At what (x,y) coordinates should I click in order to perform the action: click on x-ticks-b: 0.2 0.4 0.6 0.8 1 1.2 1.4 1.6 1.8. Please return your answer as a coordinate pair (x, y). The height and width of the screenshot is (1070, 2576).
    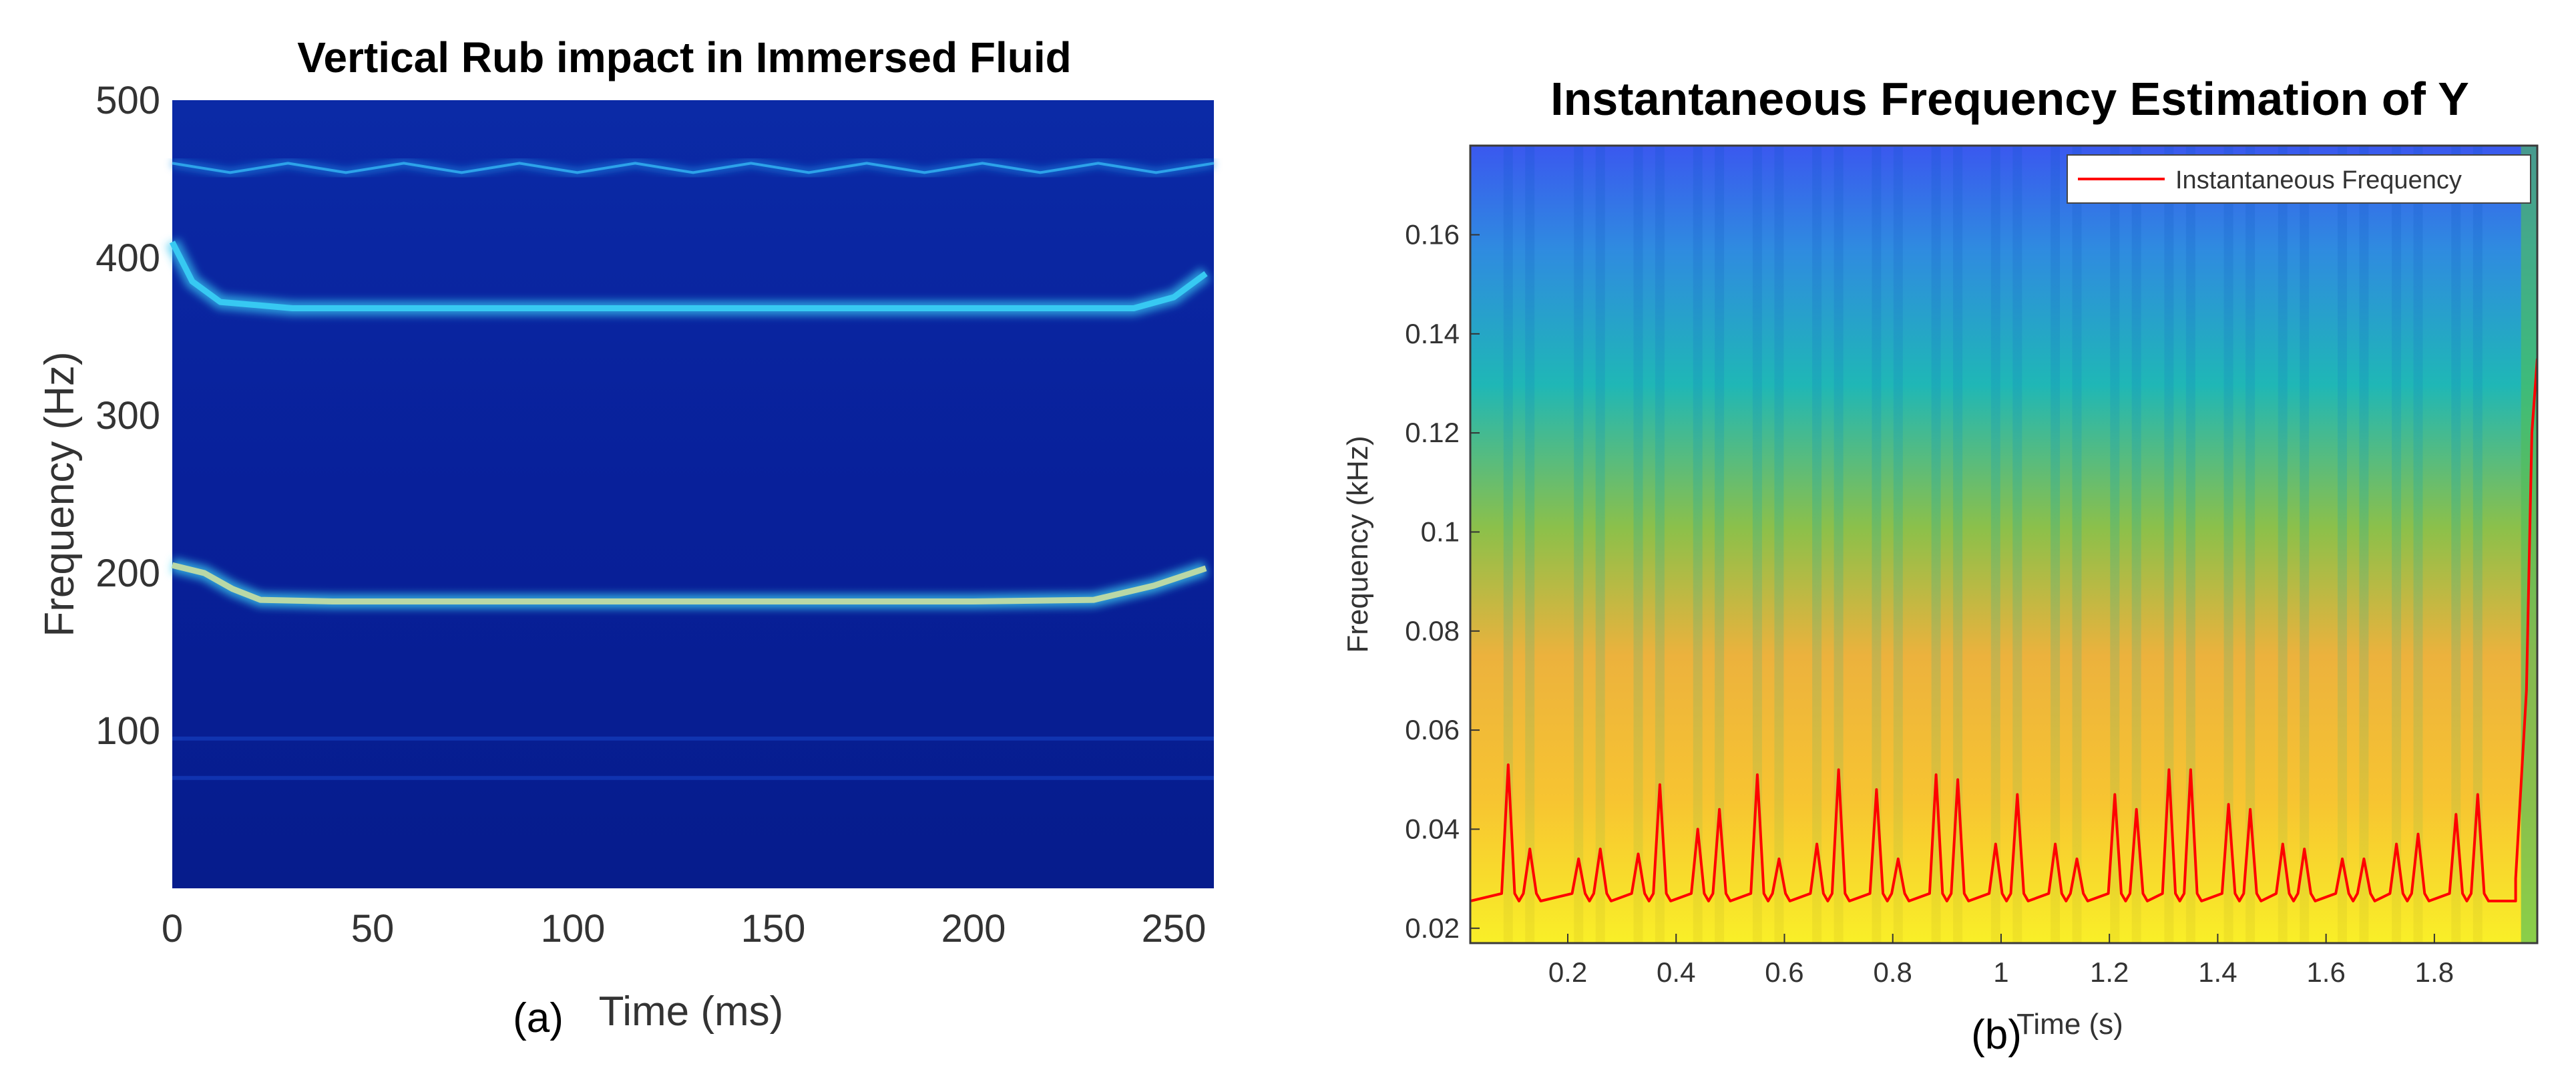
    Looking at the image, I should click on (2001, 961).